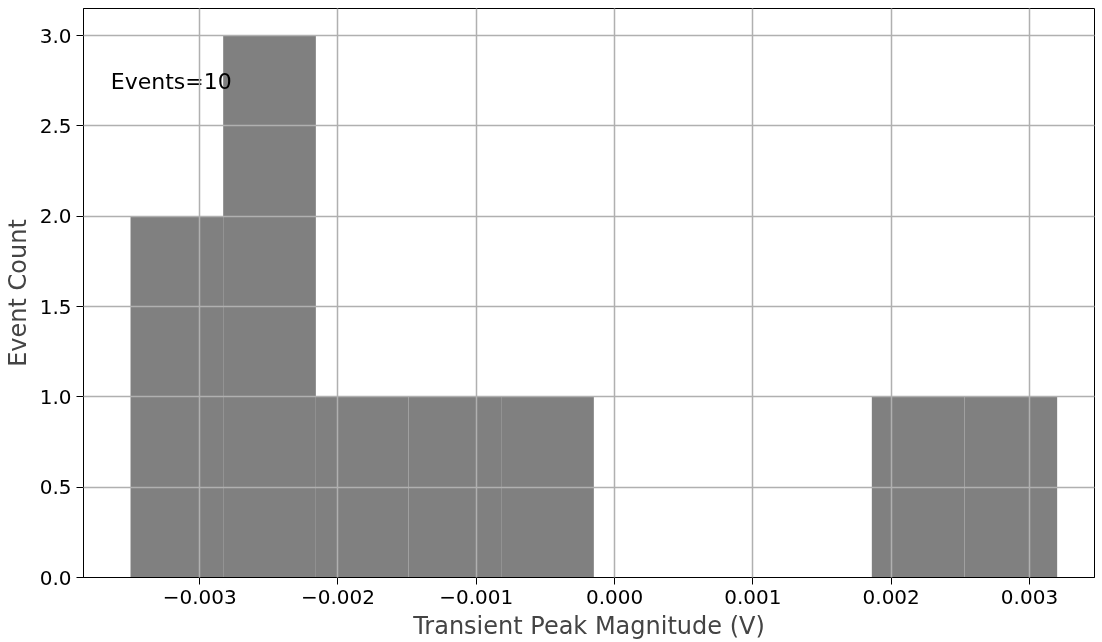 Image resolution: width=1102 pixels, height=642 pixels. Describe the element at coordinates (55, 216) in the screenshot. I see `y-tick-label: 2.0` at that location.